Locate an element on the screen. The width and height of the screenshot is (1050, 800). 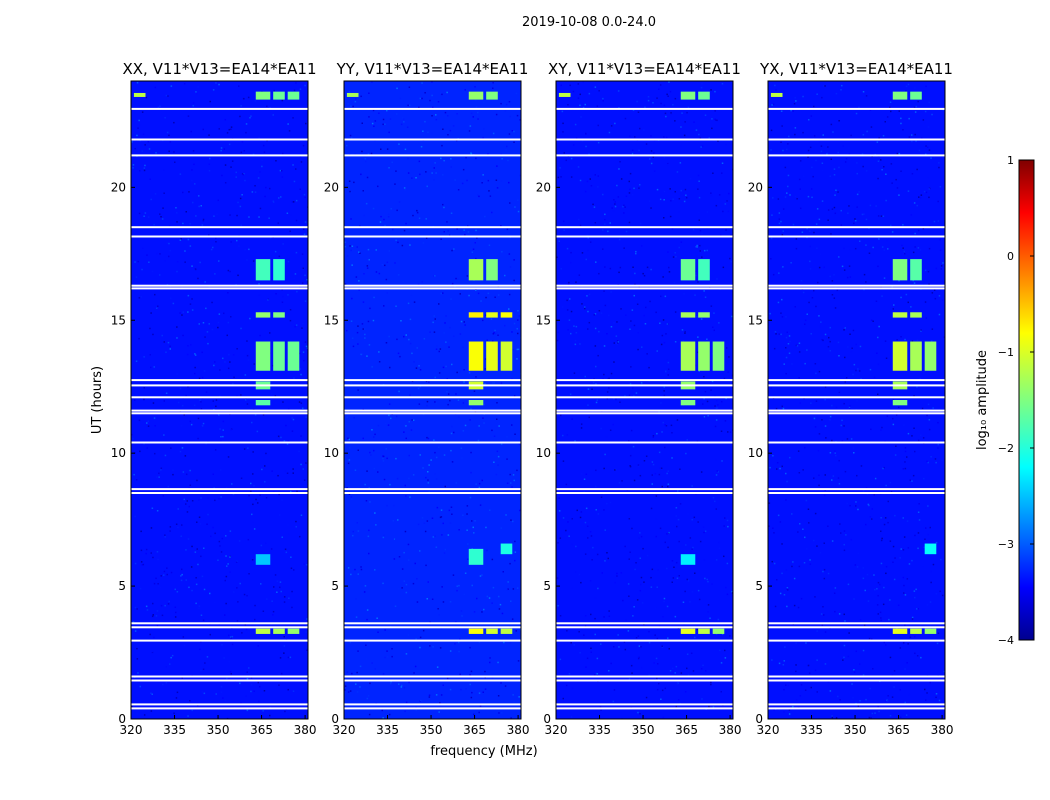
panel-title: YY, V11*V13=EA14*EA11 is located at coordinates (432, 69).